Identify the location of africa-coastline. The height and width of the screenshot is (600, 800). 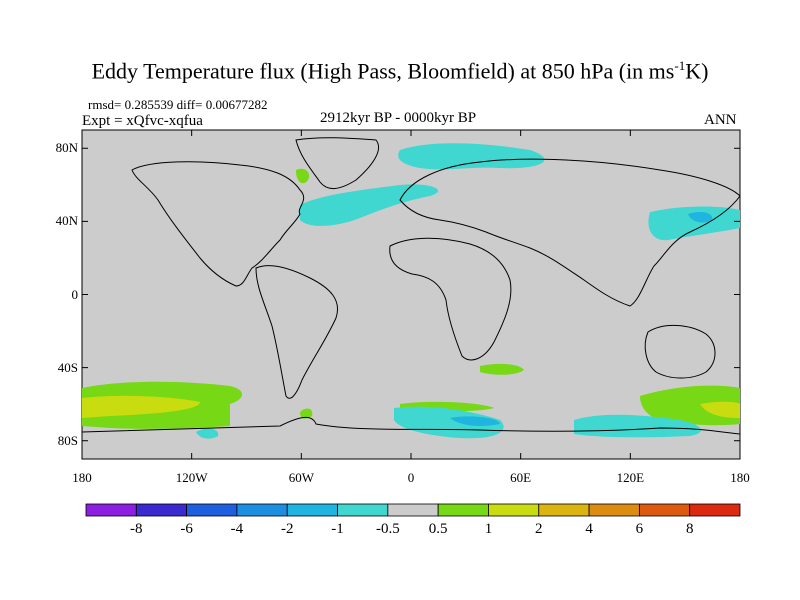
(450, 299).